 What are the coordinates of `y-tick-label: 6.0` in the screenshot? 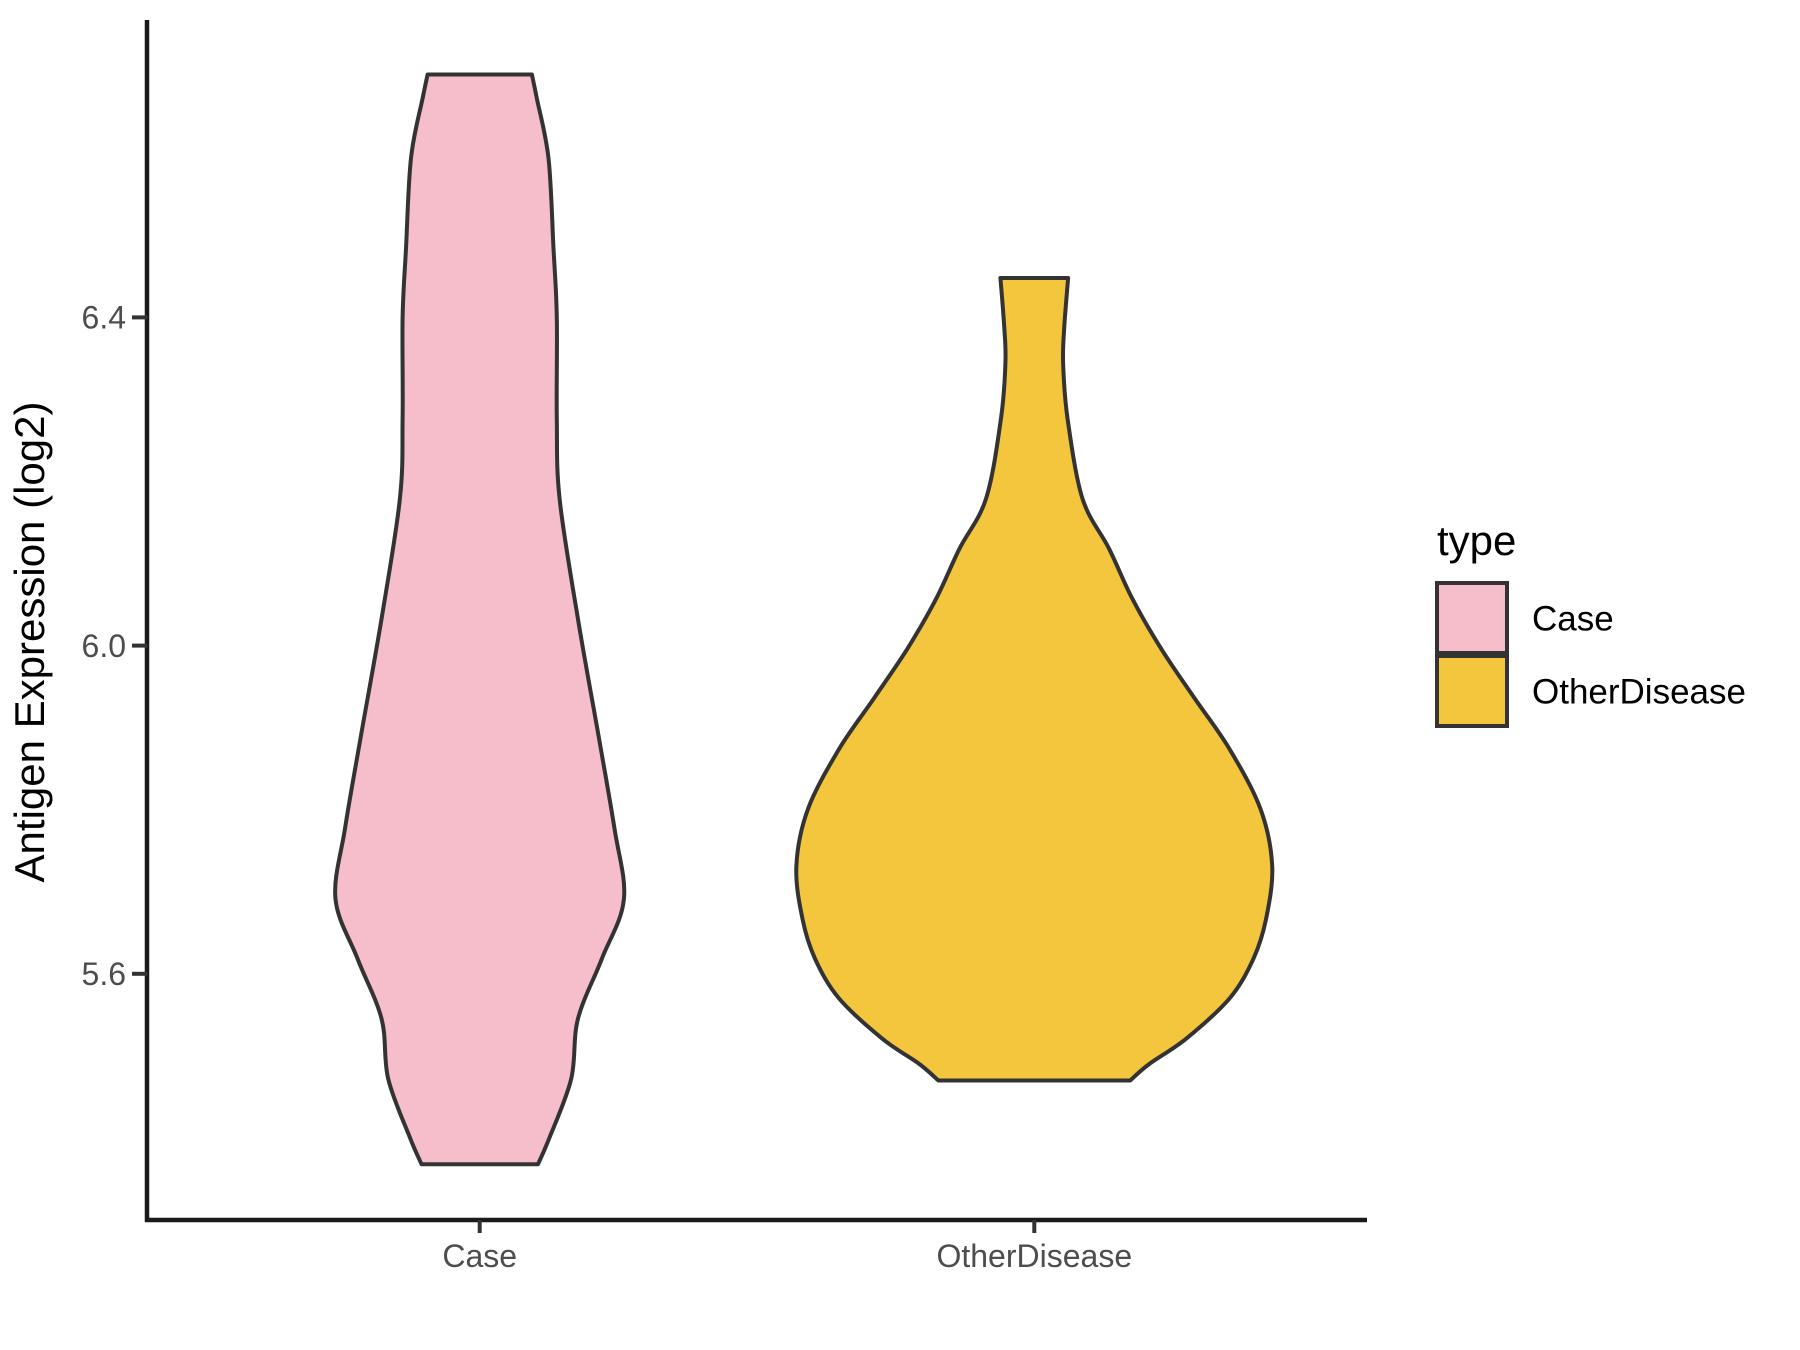 It's located at (104, 646).